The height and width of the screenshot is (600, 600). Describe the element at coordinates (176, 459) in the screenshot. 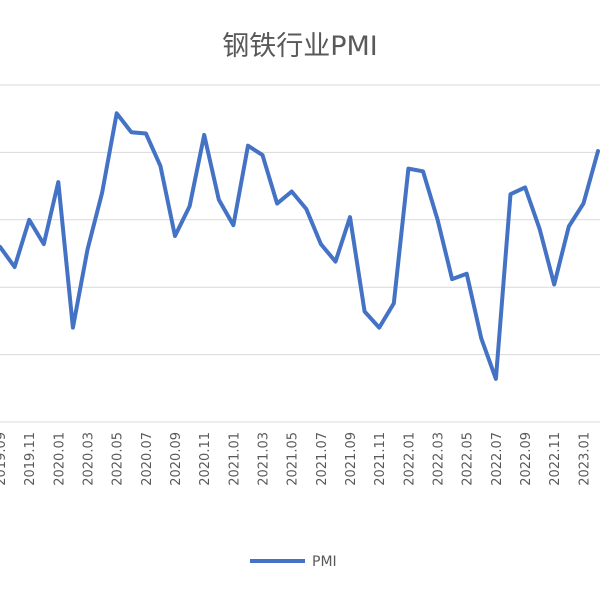

I see `x-tick-label: 2020.09` at that location.